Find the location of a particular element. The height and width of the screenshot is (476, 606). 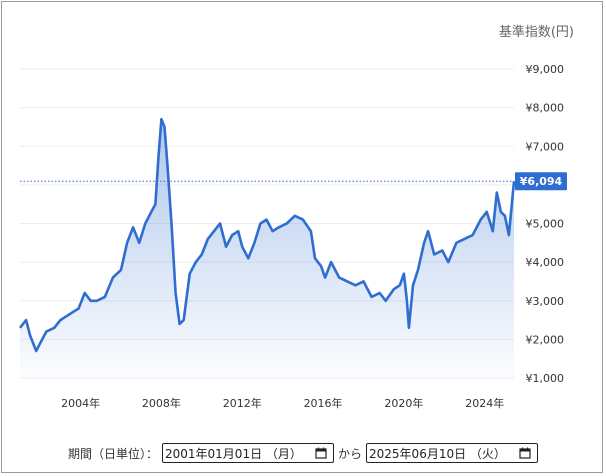

y-tick-label: ¥7,000 is located at coordinates (545, 146).